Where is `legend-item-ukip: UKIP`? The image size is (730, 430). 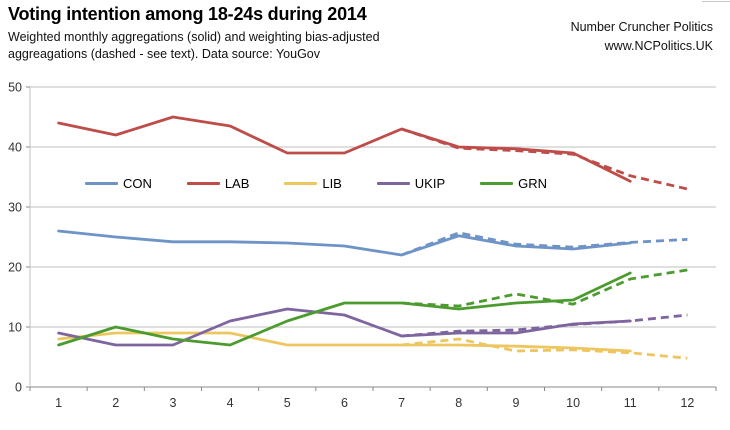 legend-item-ukip: UKIP is located at coordinates (411, 183).